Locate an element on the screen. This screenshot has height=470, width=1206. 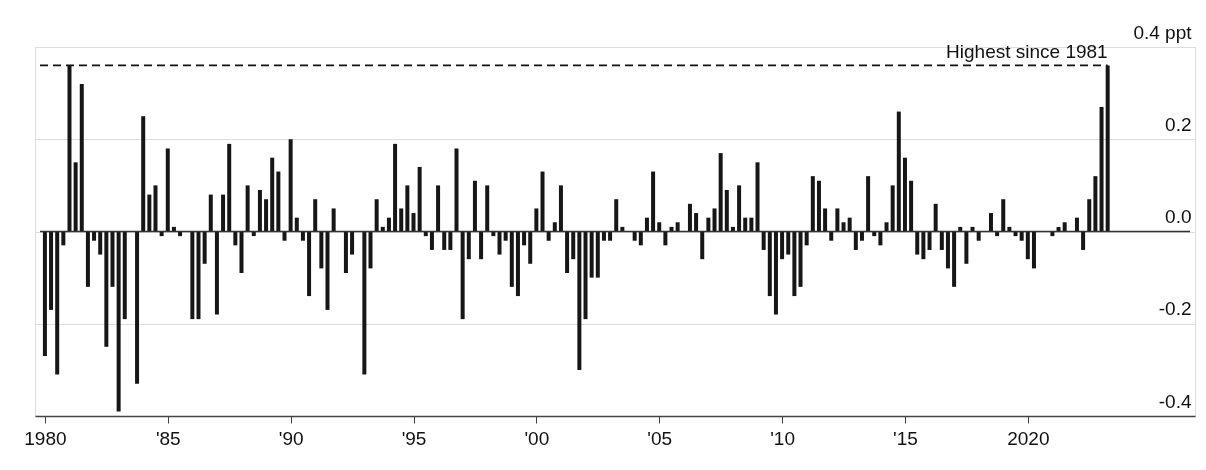
y-tick-label: 0.4 ppt is located at coordinates (1163, 32).